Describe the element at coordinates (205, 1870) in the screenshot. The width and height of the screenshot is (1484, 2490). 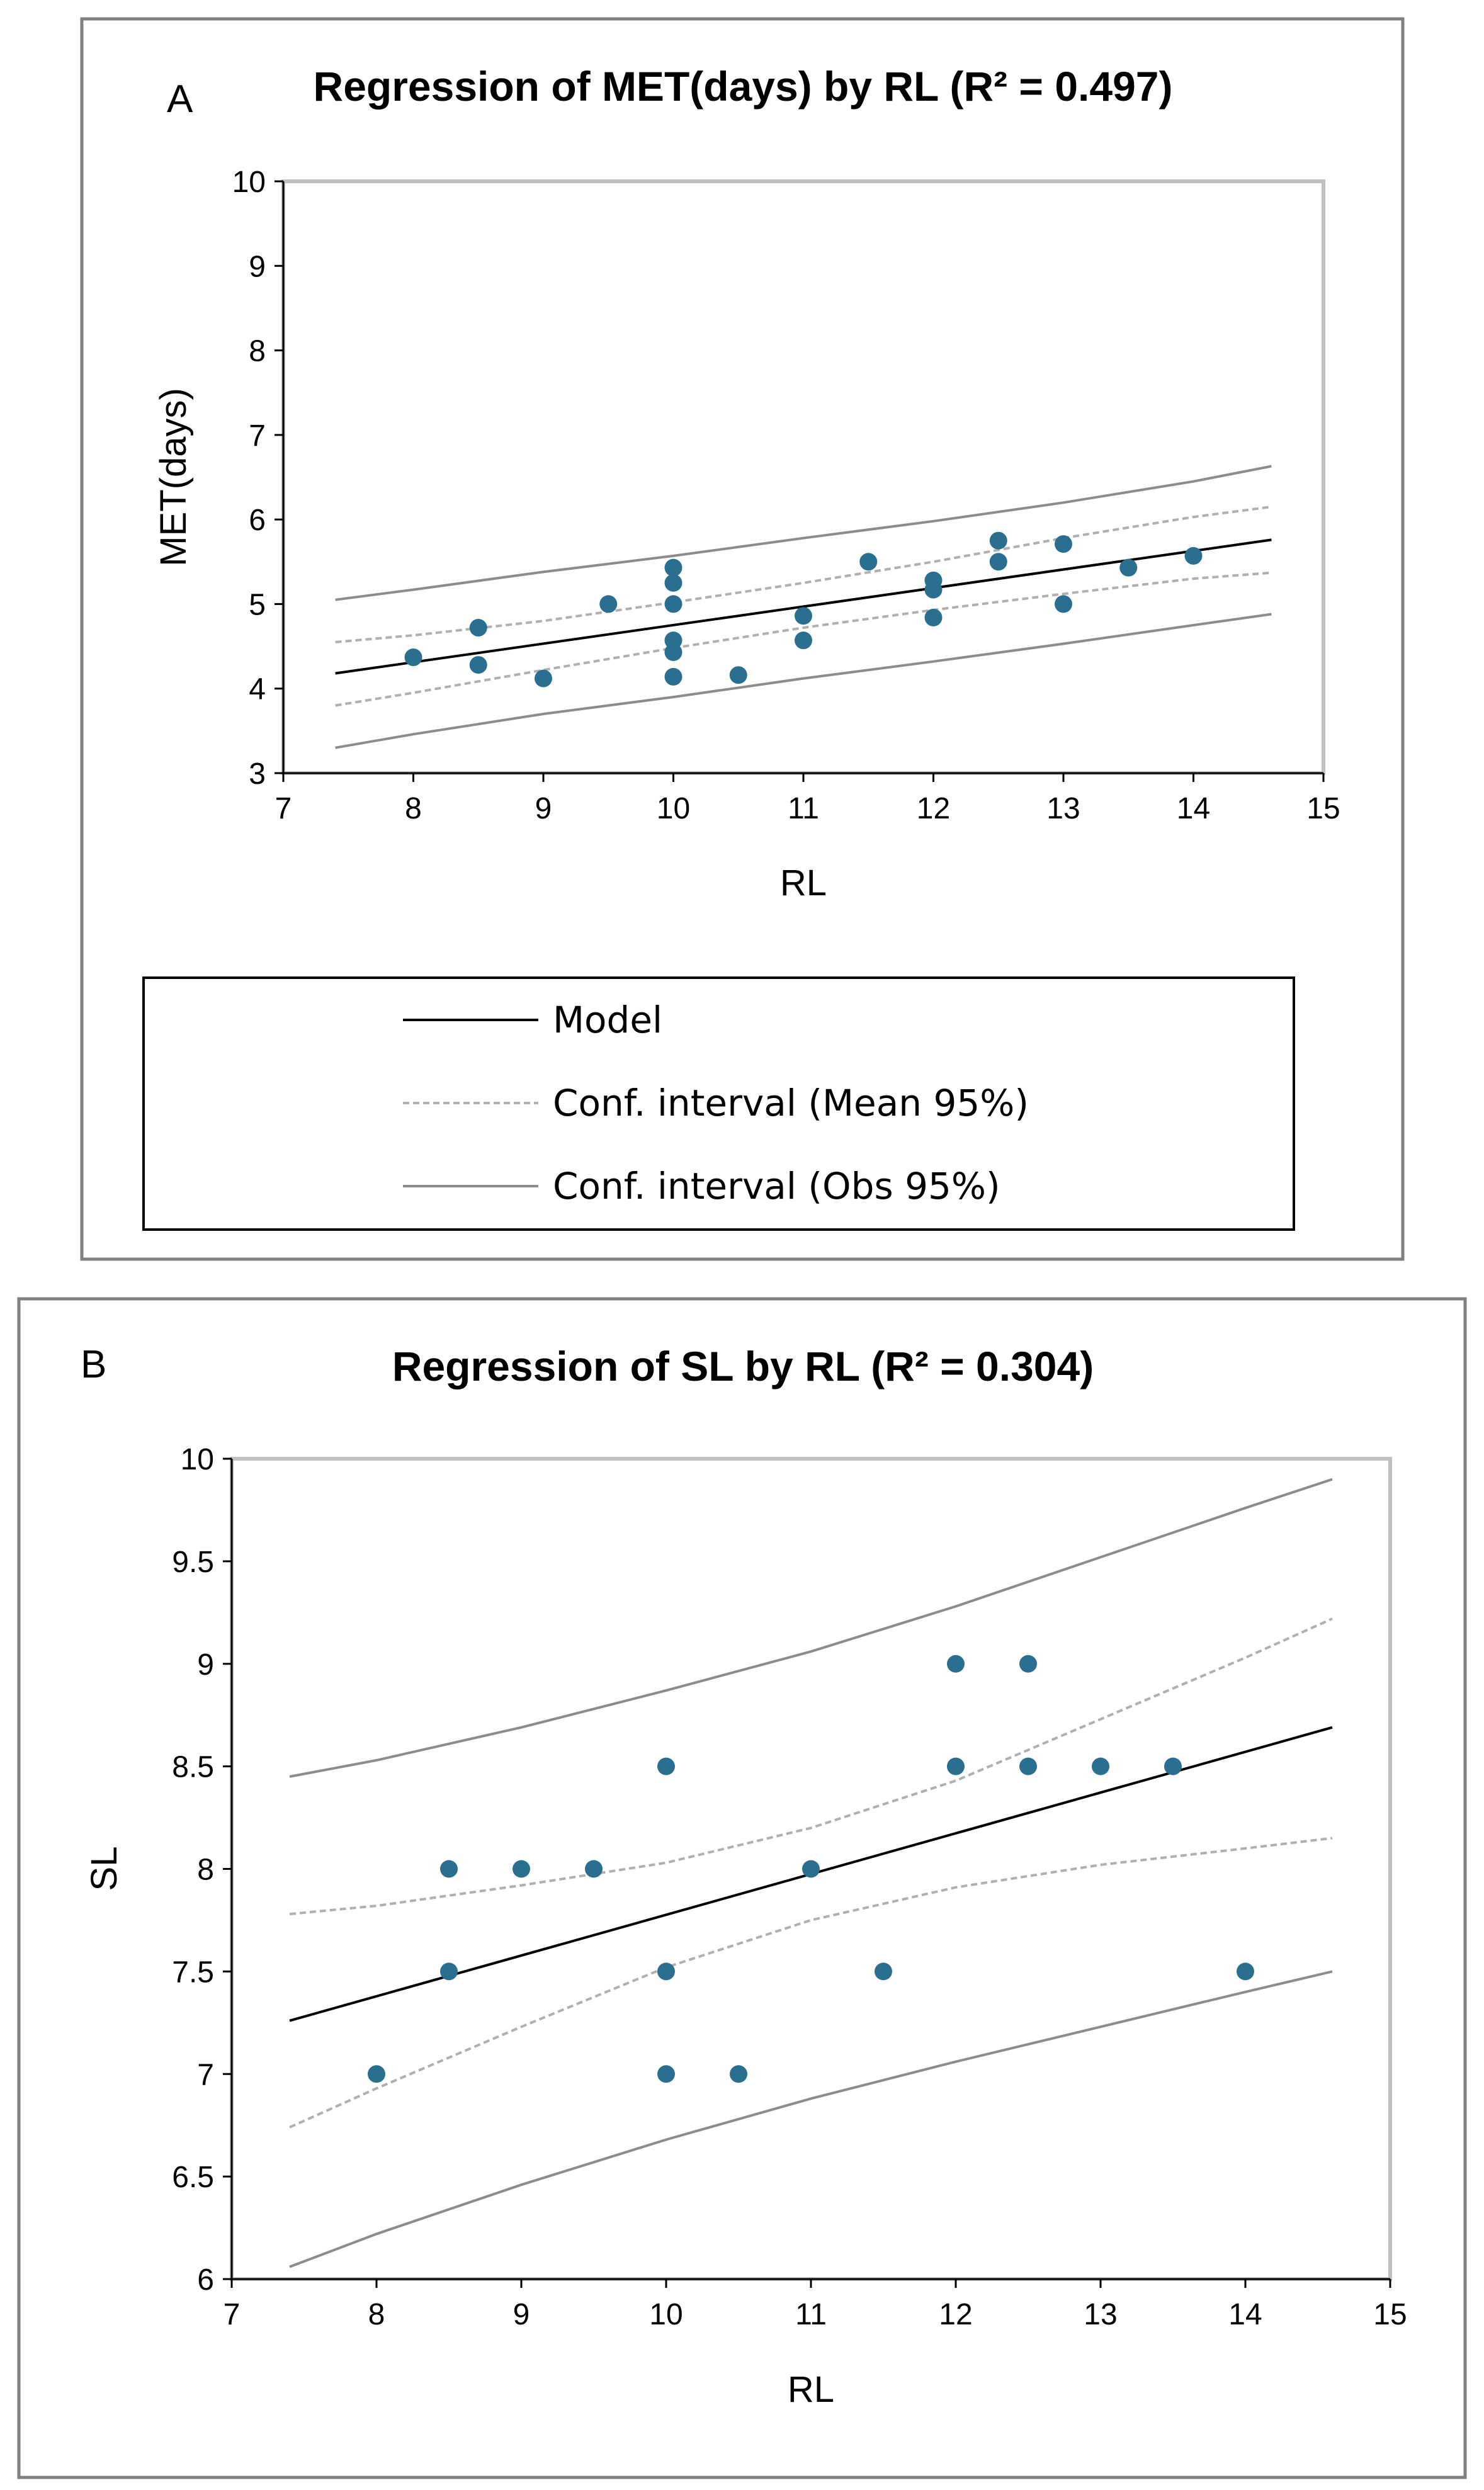
I see `chart-b-y-tick-label: 8` at that location.